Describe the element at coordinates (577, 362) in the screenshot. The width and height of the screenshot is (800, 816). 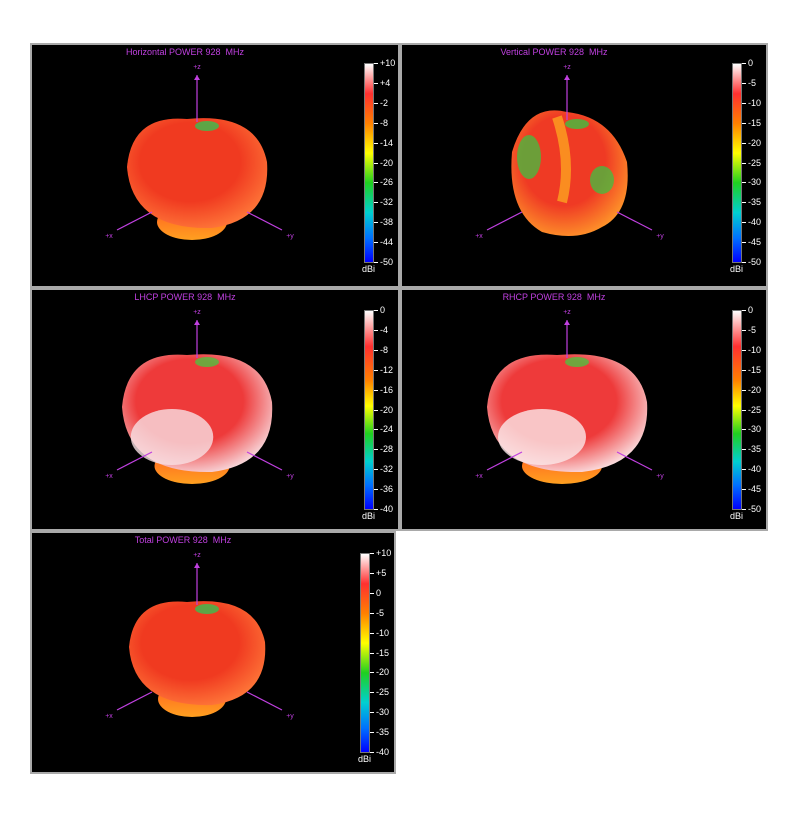
I see `rhcp-top-dimple` at that location.